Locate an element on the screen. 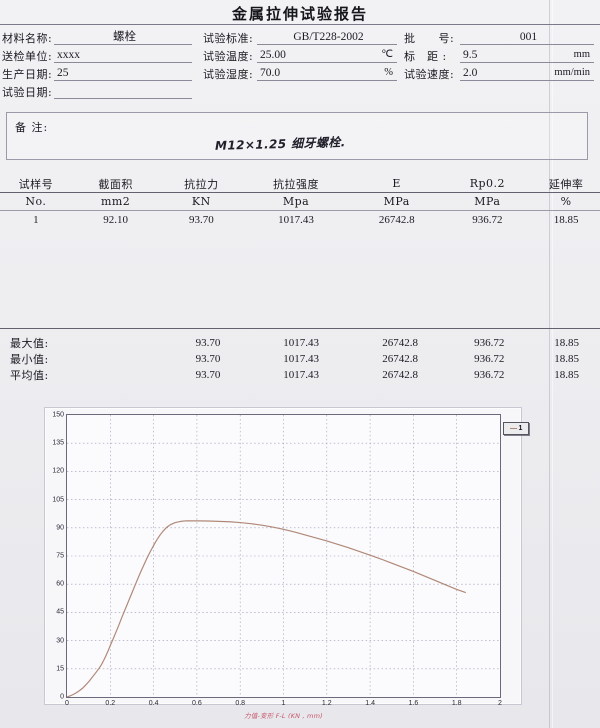 The height and width of the screenshot is (728, 600). chart-y-tick-label: 15 is located at coordinates (60, 669).